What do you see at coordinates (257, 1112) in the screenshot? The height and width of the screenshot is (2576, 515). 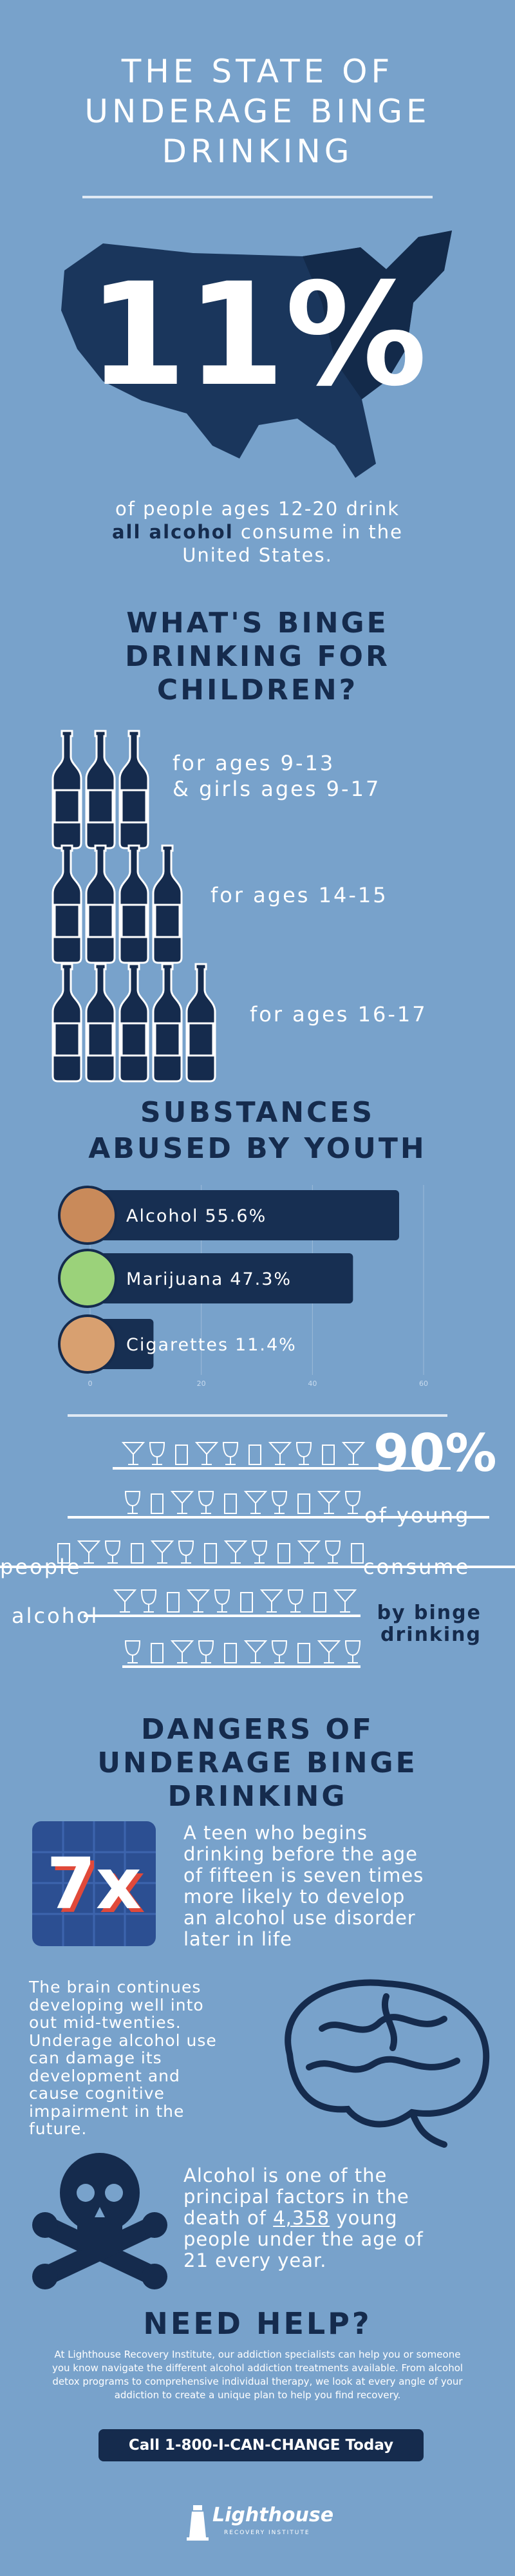 I see `text-line: SUBSTANCES` at bounding box center [257, 1112].